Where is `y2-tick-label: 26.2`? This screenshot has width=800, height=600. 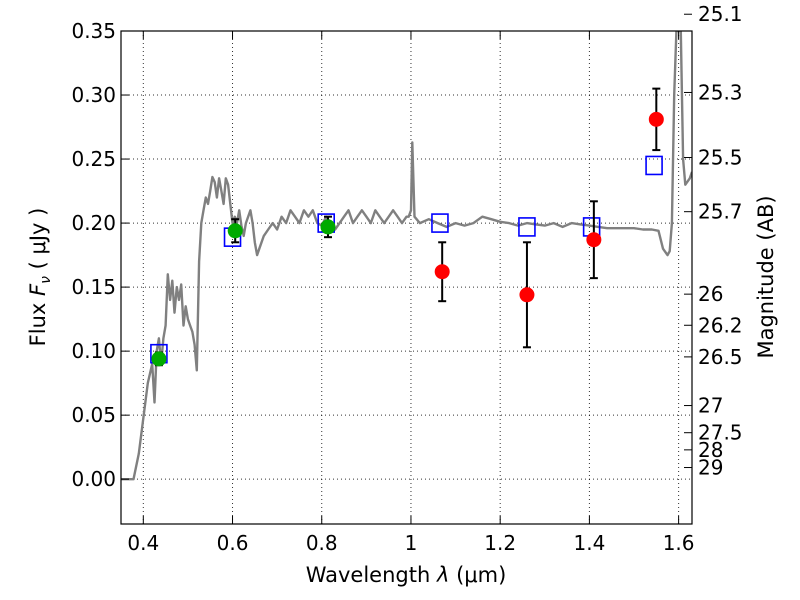 y2-tick-label: 26.2 is located at coordinates (720, 325).